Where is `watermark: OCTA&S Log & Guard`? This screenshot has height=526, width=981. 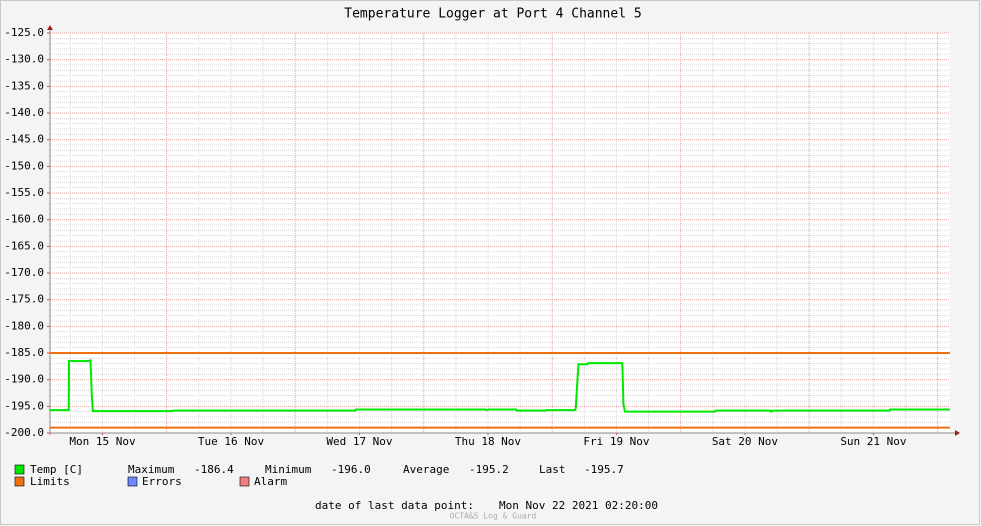 watermark: OCTA&S Log & Guard is located at coordinates (493, 516).